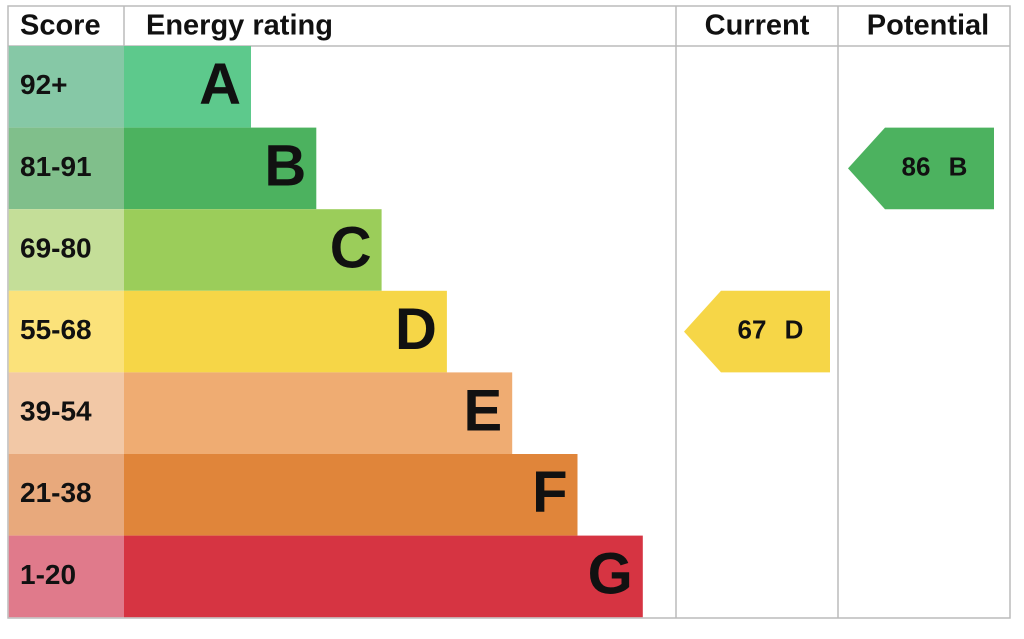 The height and width of the screenshot is (639, 1024). I want to click on score-label: 39-54, so click(56, 411).